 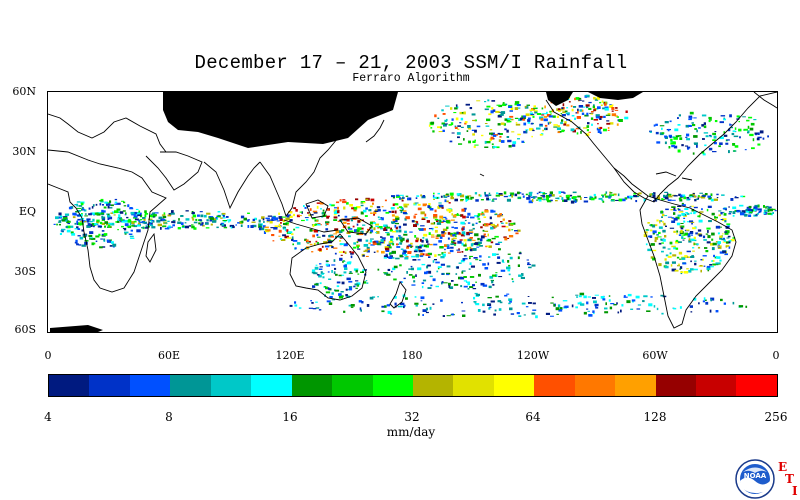 I want to click on coast-caribbean, so click(x=674, y=176).